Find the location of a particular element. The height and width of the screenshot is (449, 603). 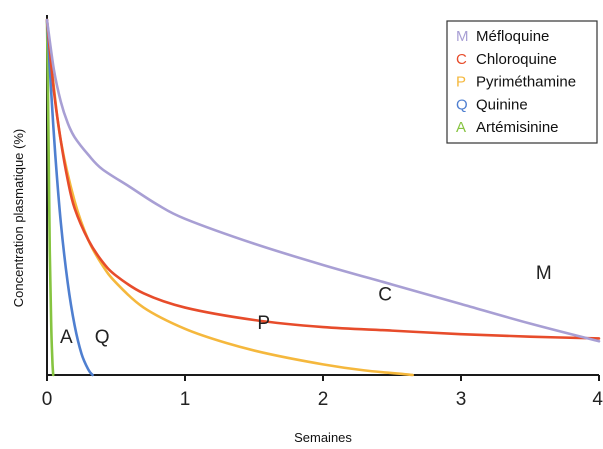

curve-label-chloroquine: C is located at coordinates (385, 294).